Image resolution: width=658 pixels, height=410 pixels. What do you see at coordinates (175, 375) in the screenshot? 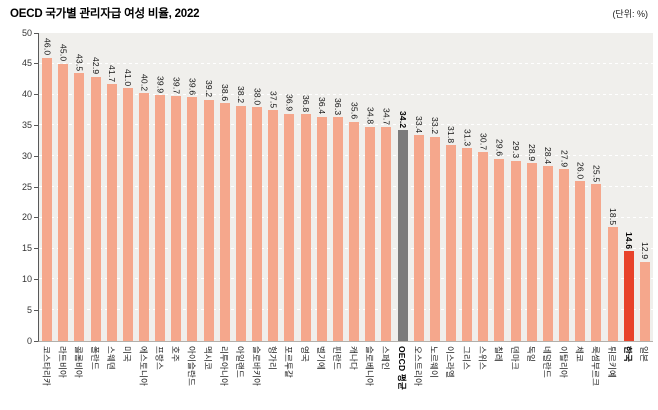
I see `x-axis-label-slot: 호주` at bounding box center [175, 375].